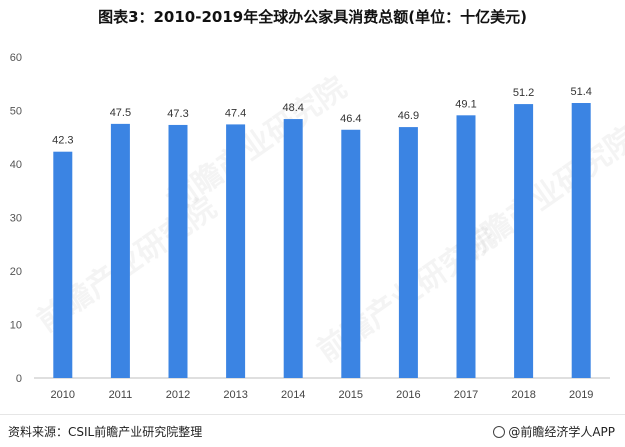  I want to click on data-label: 42.3, so click(62, 141).